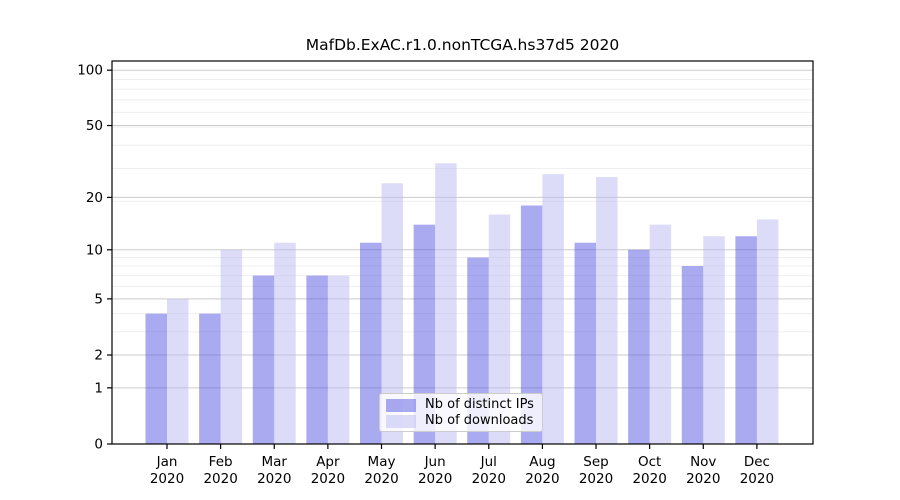 This screenshot has height=500, width=900. I want to click on bar-distinct-ips-feb, so click(210, 378).